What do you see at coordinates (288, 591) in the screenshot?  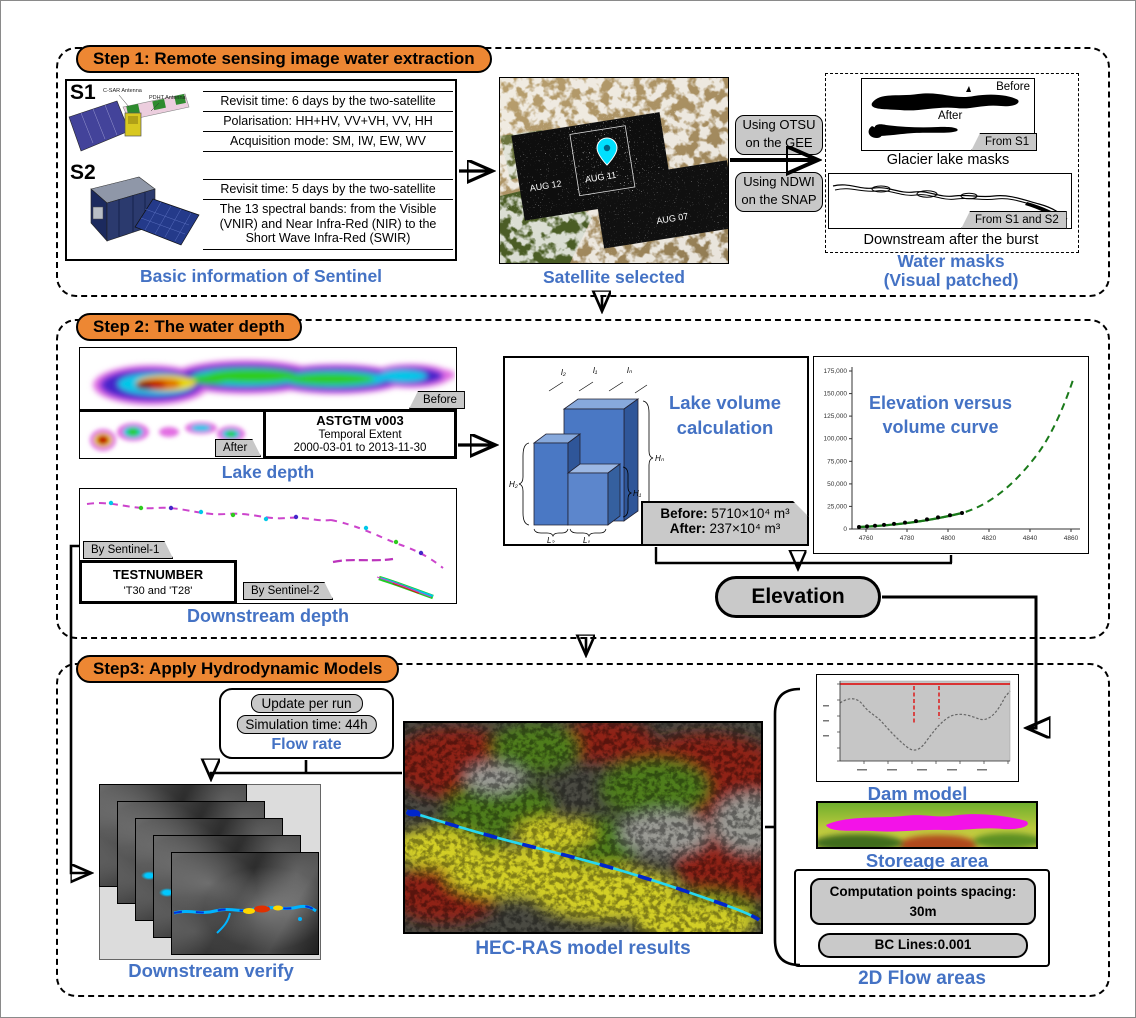 I see `by-sentinel2-tag: By Sentinel-2` at bounding box center [288, 591].